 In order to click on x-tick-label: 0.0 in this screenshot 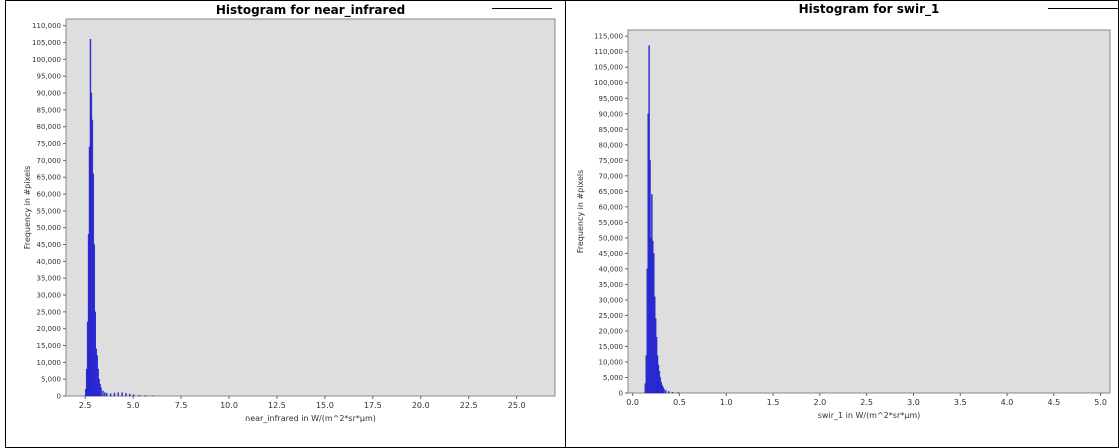, I will do `click(632, 402)`.